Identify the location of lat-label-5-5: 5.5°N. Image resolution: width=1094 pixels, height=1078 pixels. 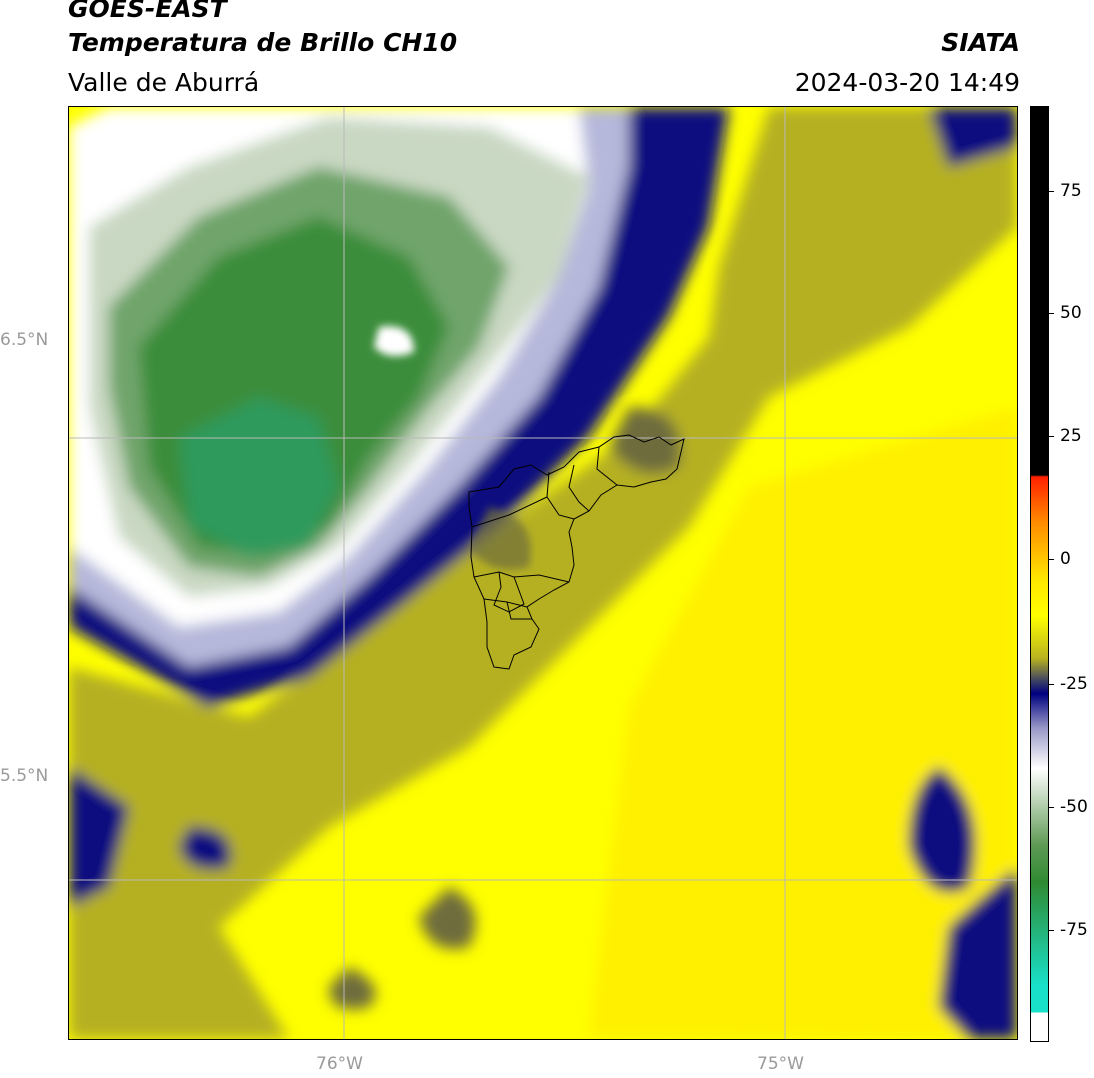
(24, 776).